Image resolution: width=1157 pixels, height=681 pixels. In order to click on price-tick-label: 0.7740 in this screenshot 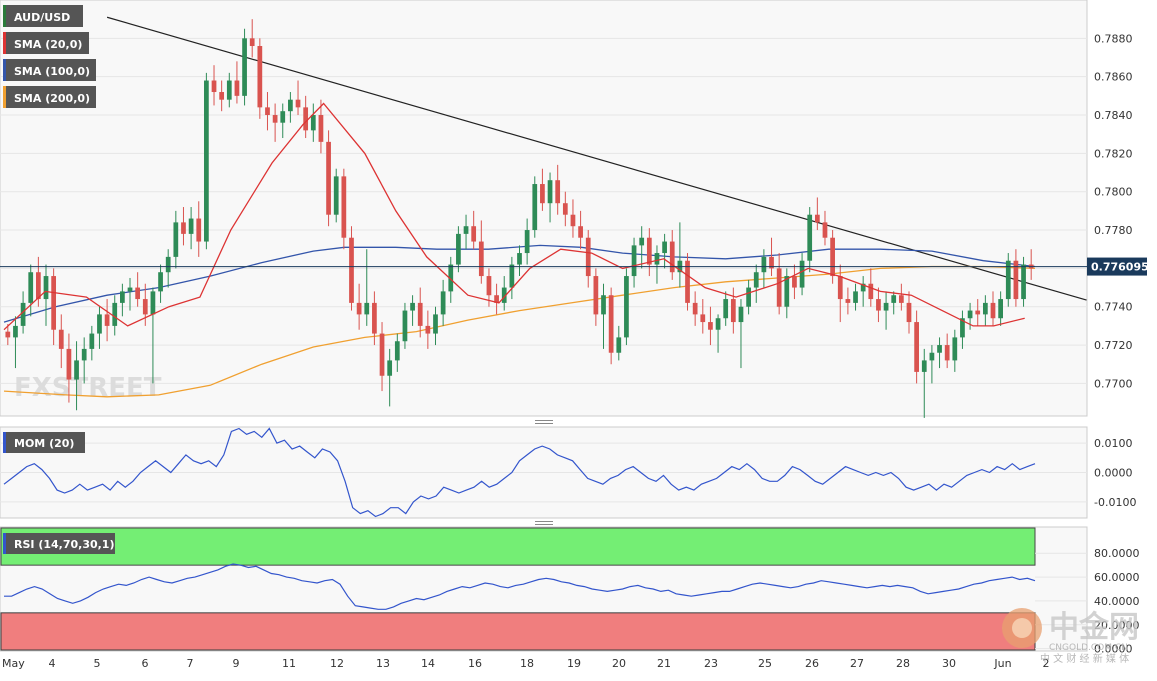, I will do `click(1113, 307)`.